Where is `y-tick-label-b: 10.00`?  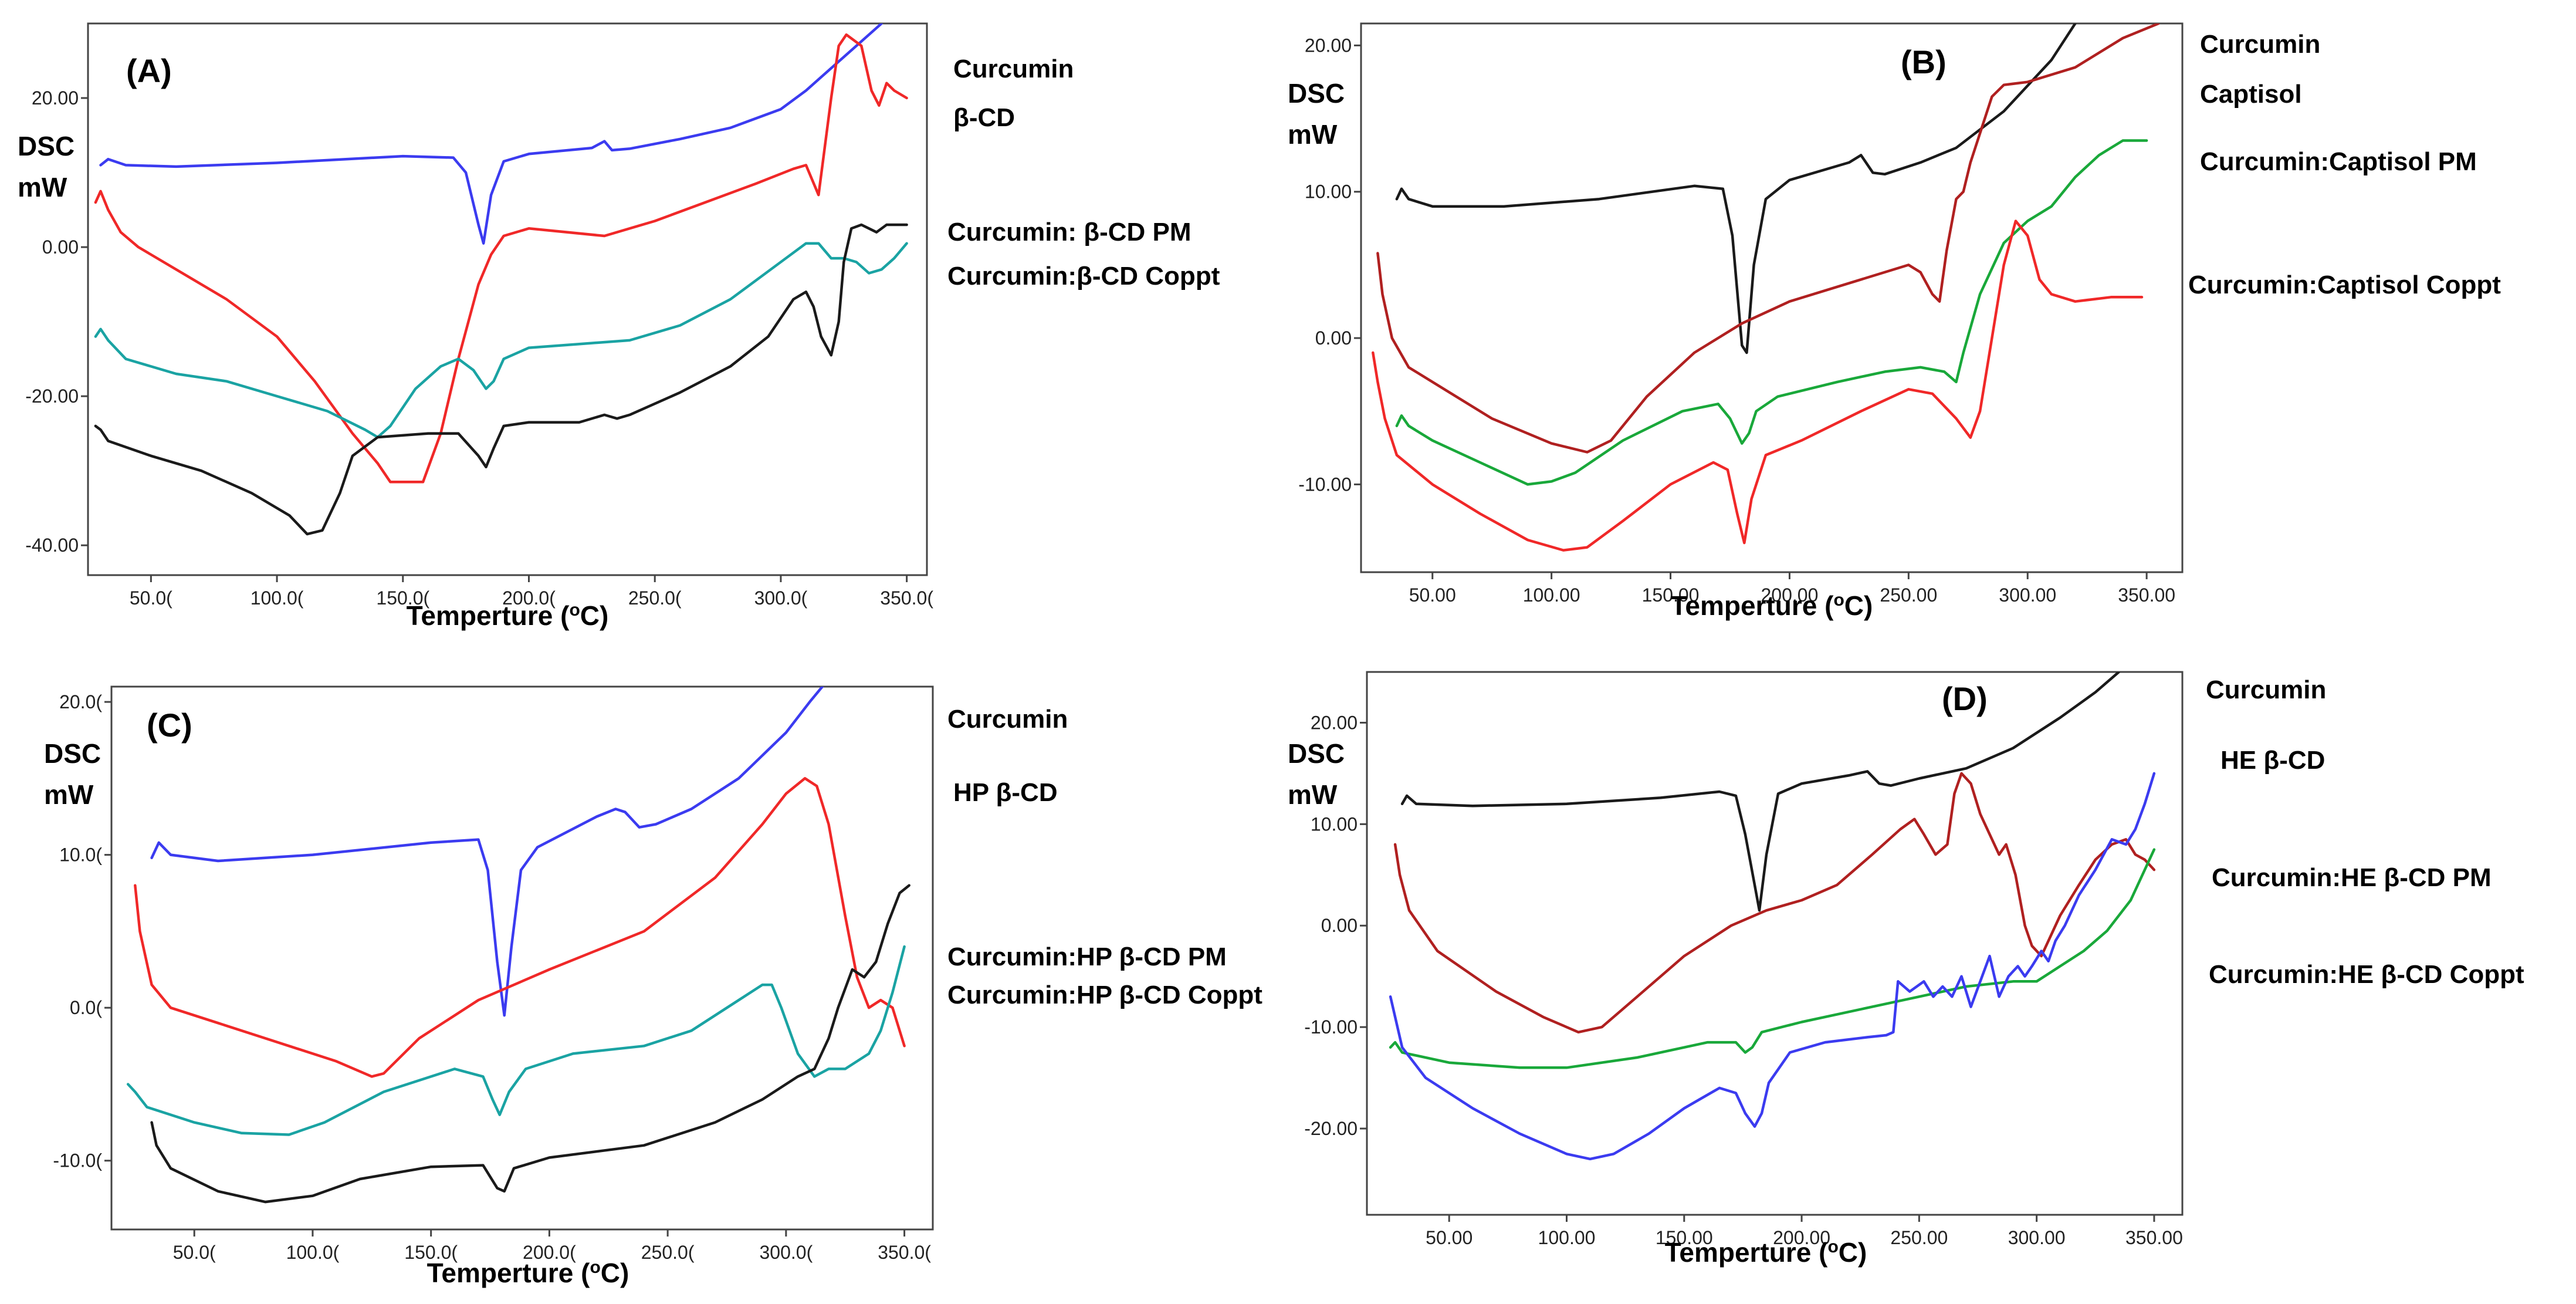 y-tick-label-b: 10.00 is located at coordinates (1328, 191).